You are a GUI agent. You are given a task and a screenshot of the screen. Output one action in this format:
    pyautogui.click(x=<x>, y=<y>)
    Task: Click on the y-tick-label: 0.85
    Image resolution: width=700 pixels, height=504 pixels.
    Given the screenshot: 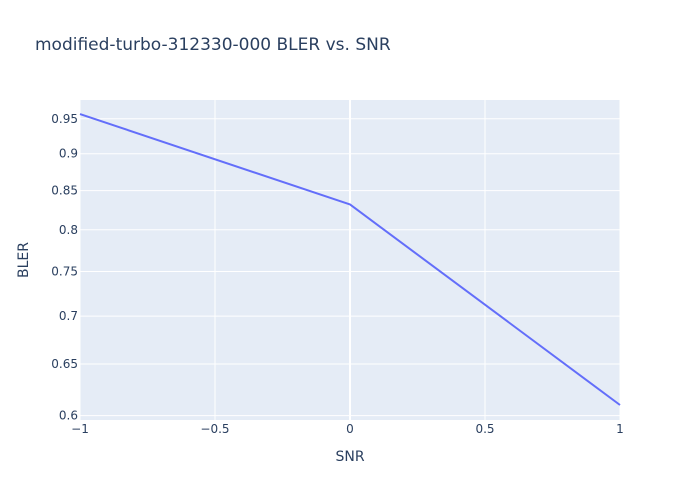 What is the action you would take?
    pyautogui.click(x=64, y=191)
    